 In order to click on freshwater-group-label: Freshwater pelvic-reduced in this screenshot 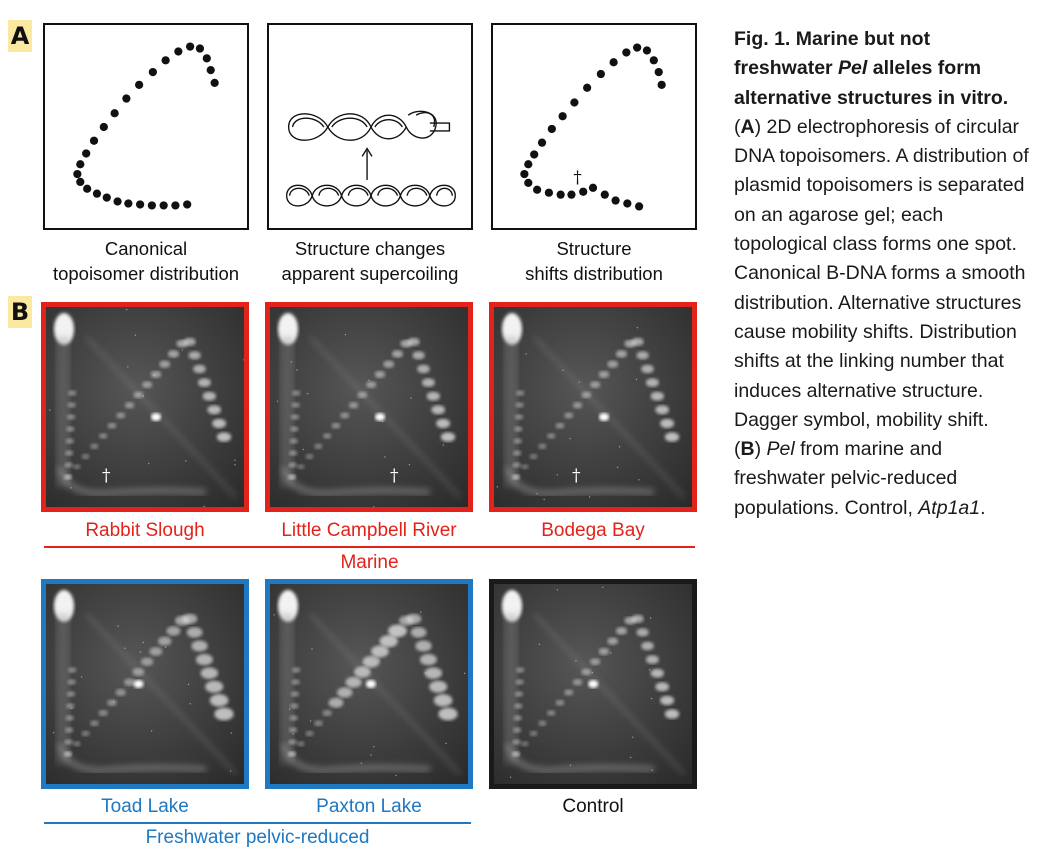, I will do `click(257, 837)`.